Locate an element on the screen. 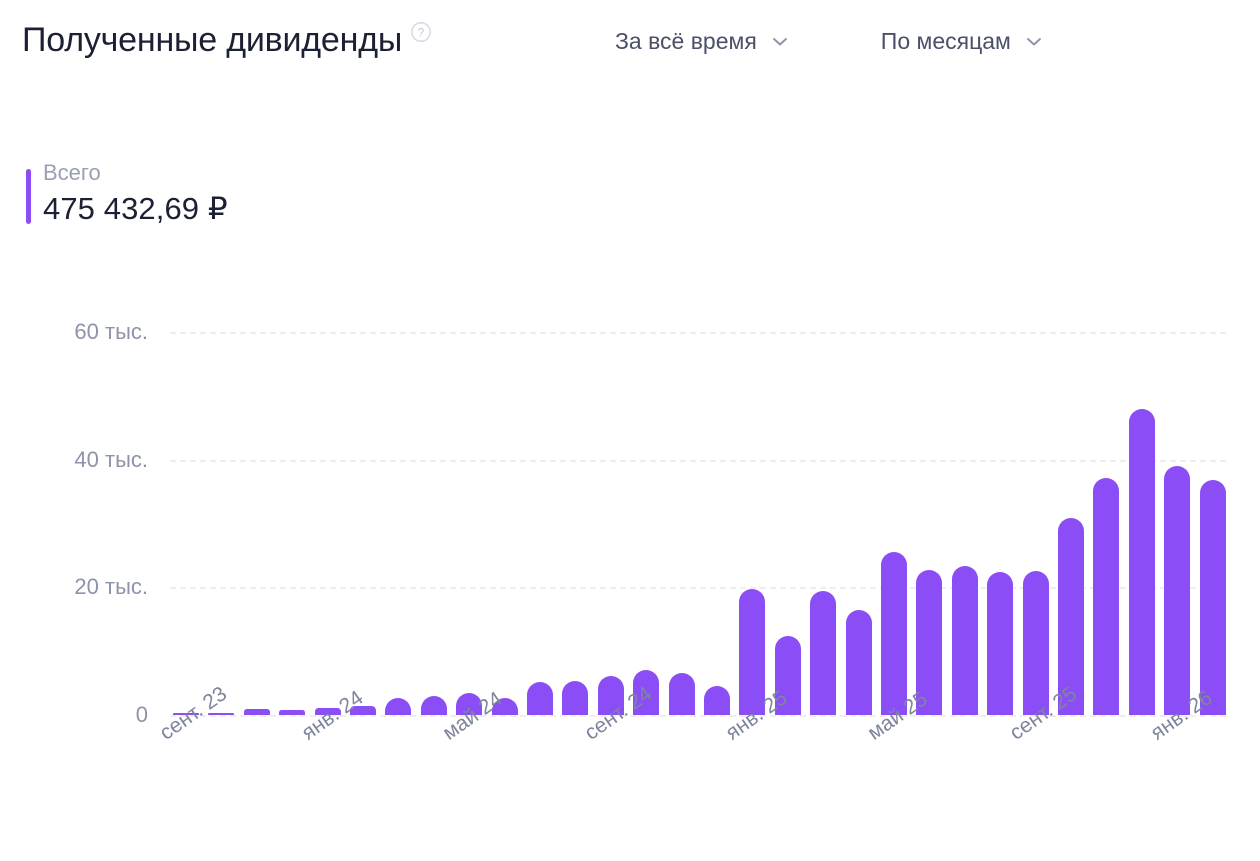 The width and height of the screenshot is (1260, 861). total-label: Всего is located at coordinates (72, 172).